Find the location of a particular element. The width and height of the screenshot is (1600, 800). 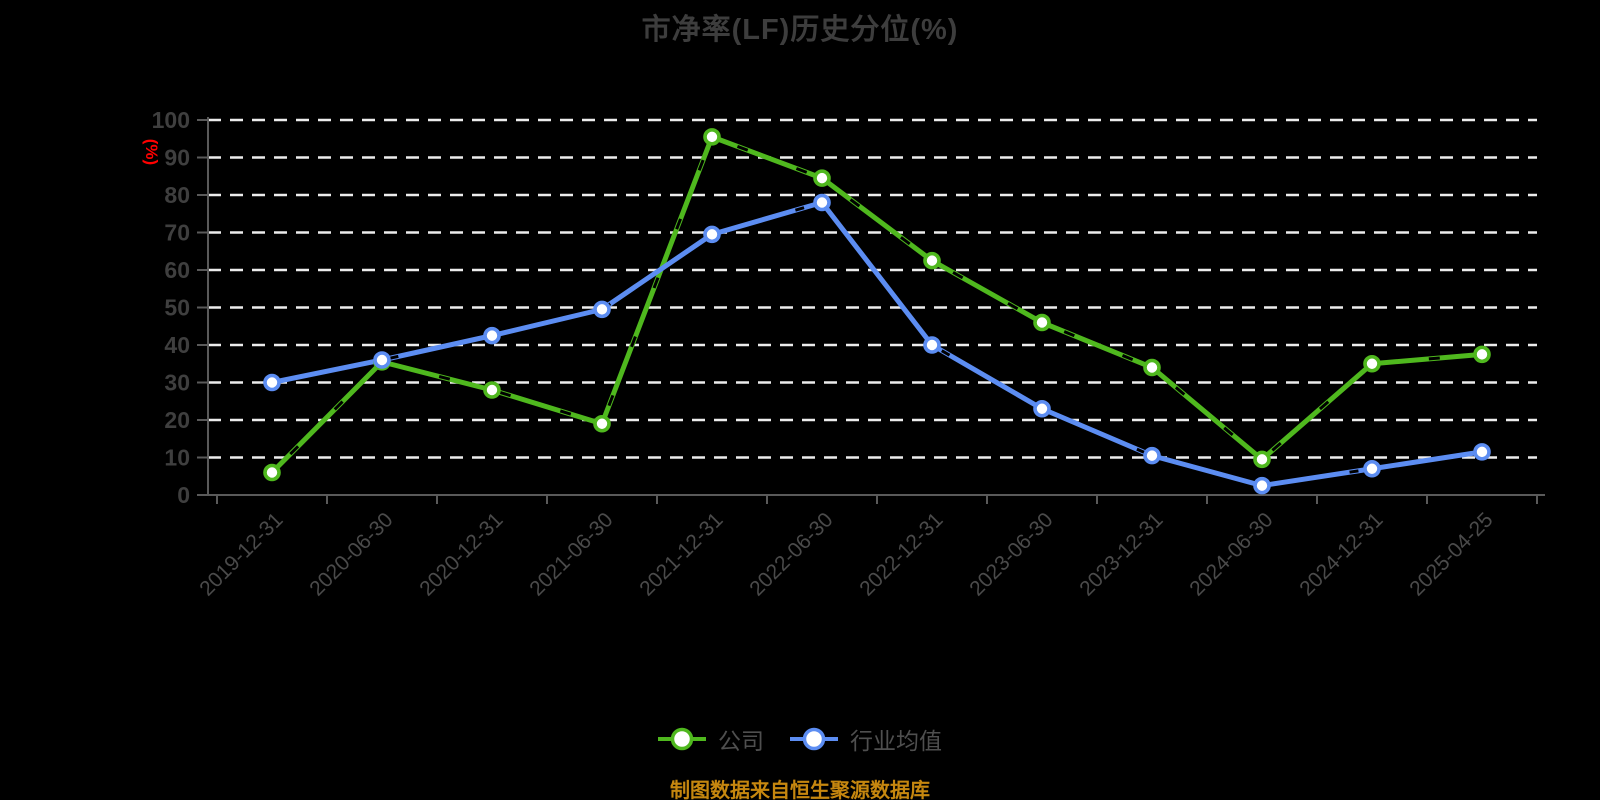

x-axis-tick-label: 2024-06-30 is located at coordinates (1231, 554).